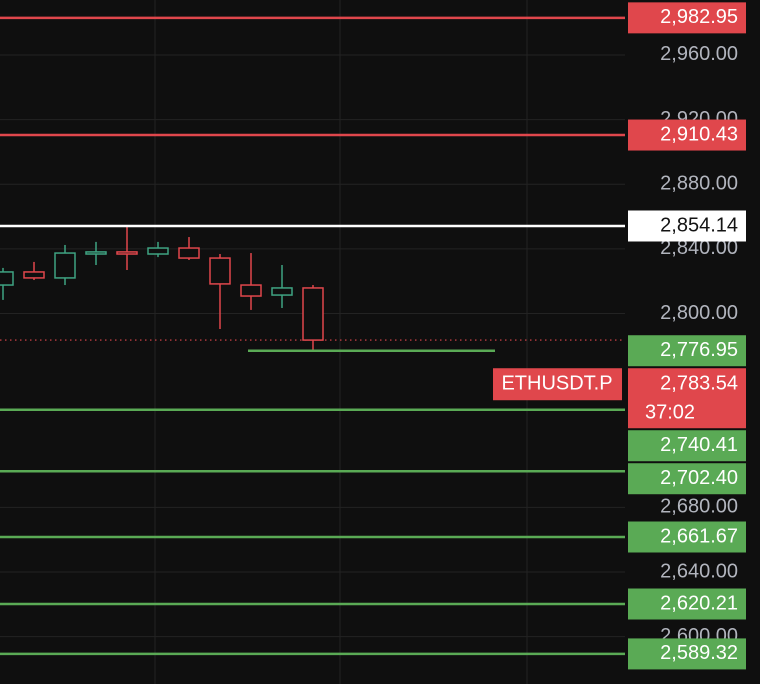 This screenshot has width=760, height=684. Describe the element at coordinates (699, 571) in the screenshot. I see `y-tick-label: 2,640.00` at that location.